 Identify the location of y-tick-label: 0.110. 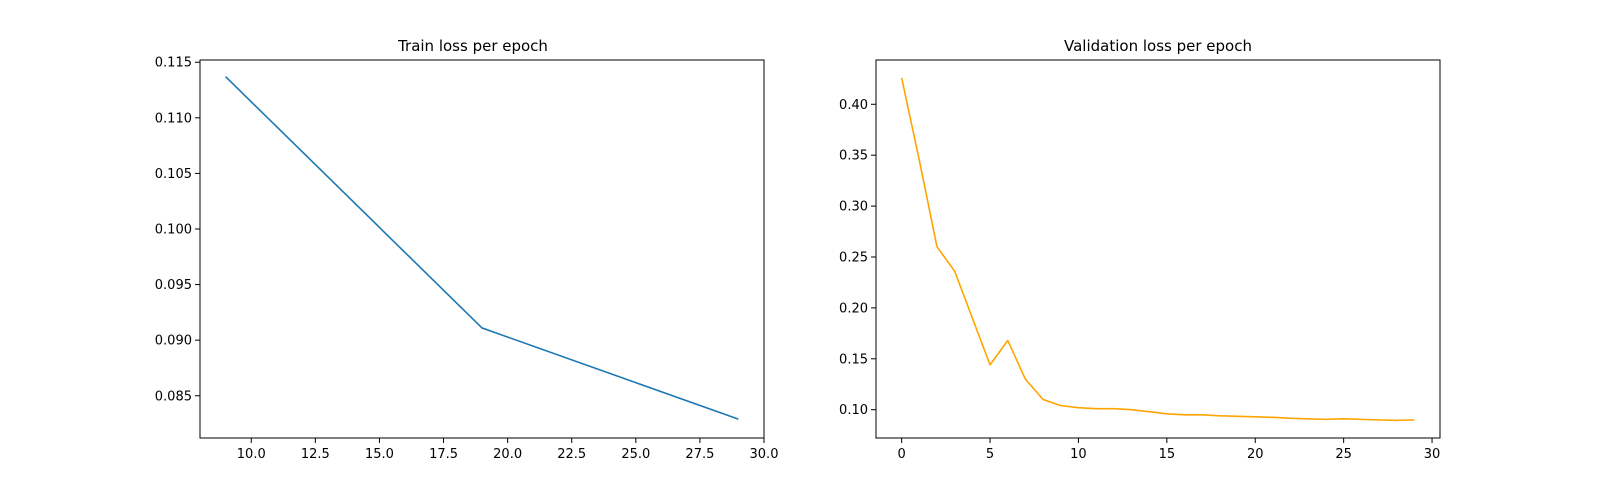
(173, 118).